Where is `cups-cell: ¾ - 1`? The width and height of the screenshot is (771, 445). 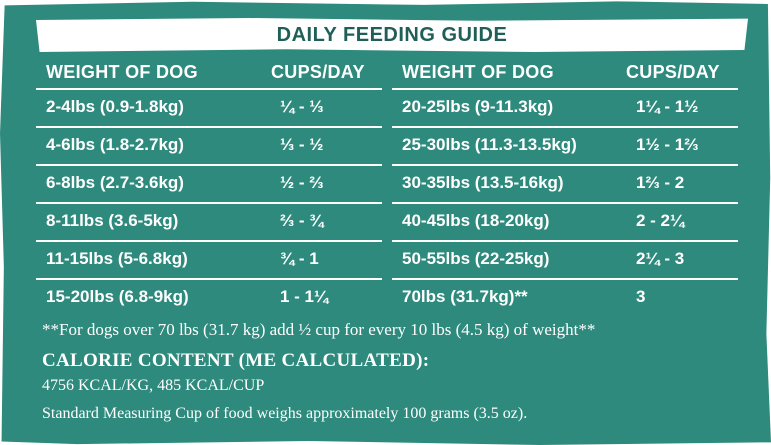
cups-cell: ¾ - 1 is located at coordinates (299, 258).